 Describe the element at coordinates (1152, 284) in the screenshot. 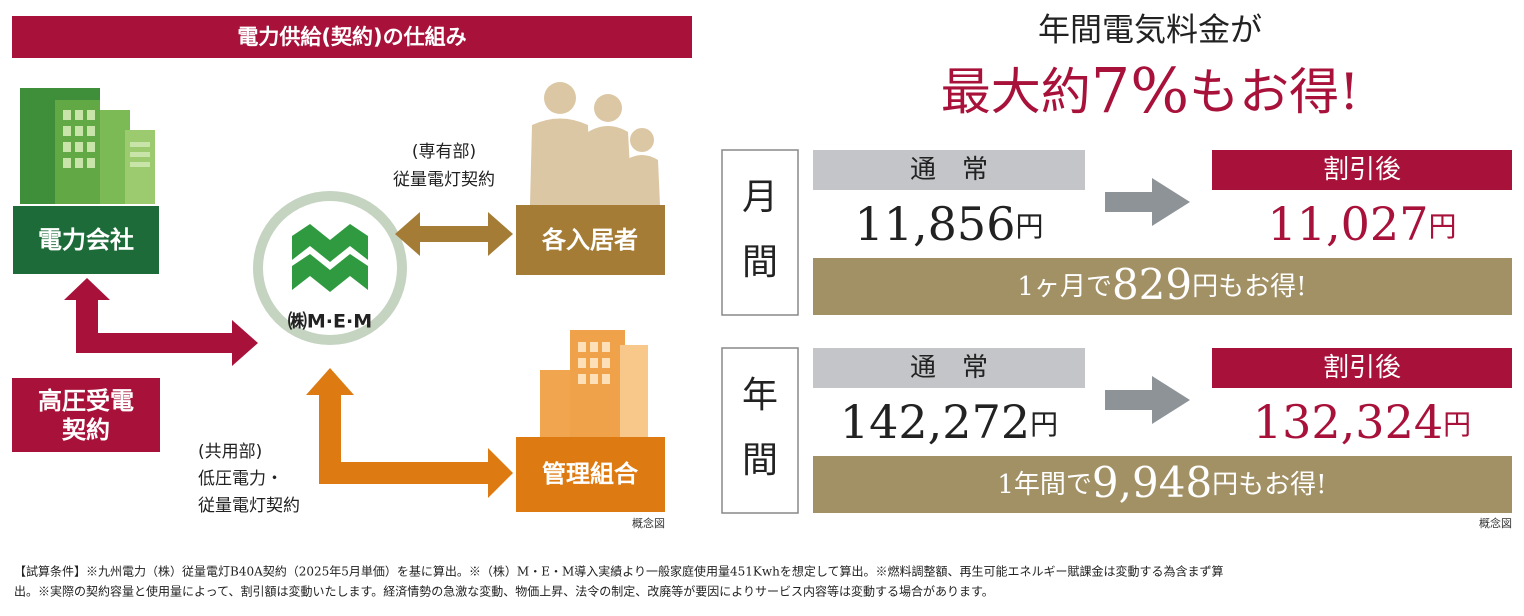

I see `saving-amount: 829` at that location.